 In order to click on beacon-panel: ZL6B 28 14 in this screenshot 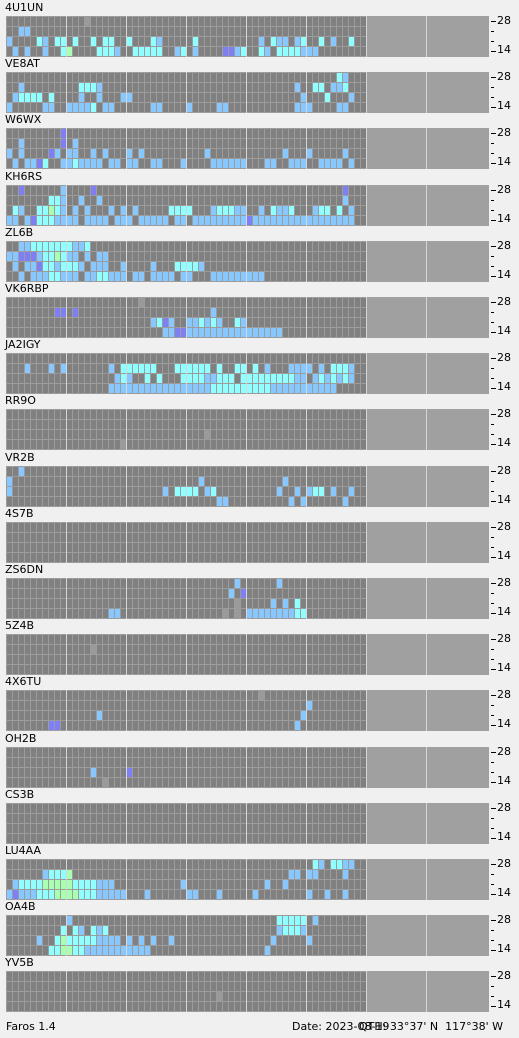, I will do `click(259, 254)`.